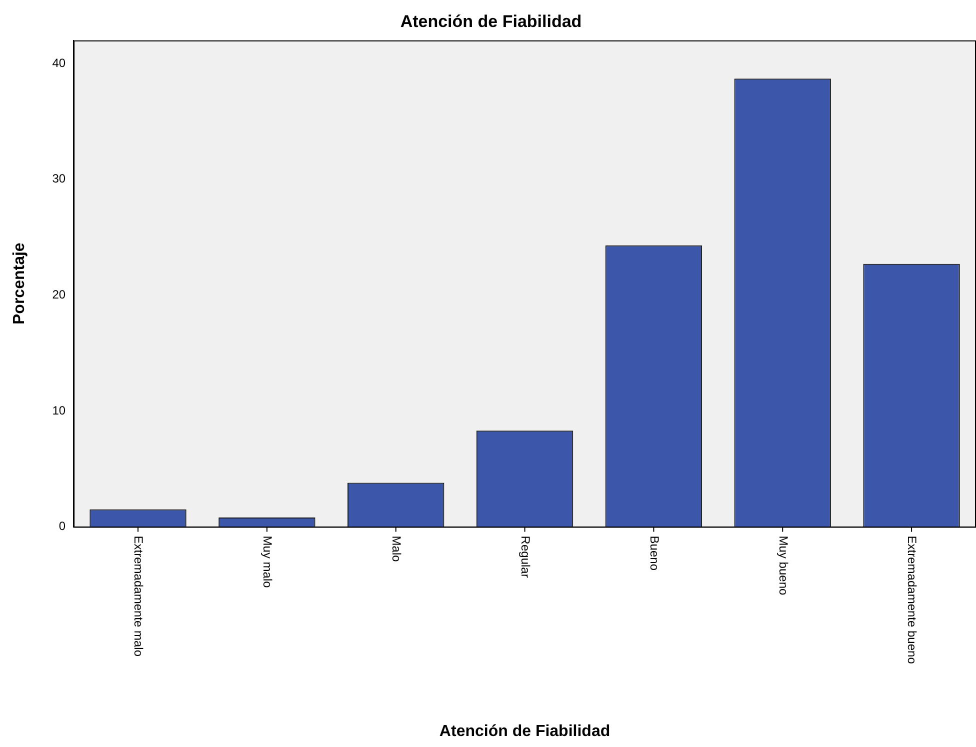 The image size is (976, 747). What do you see at coordinates (62, 526) in the screenshot?
I see `y-tick-label: 0` at bounding box center [62, 526].